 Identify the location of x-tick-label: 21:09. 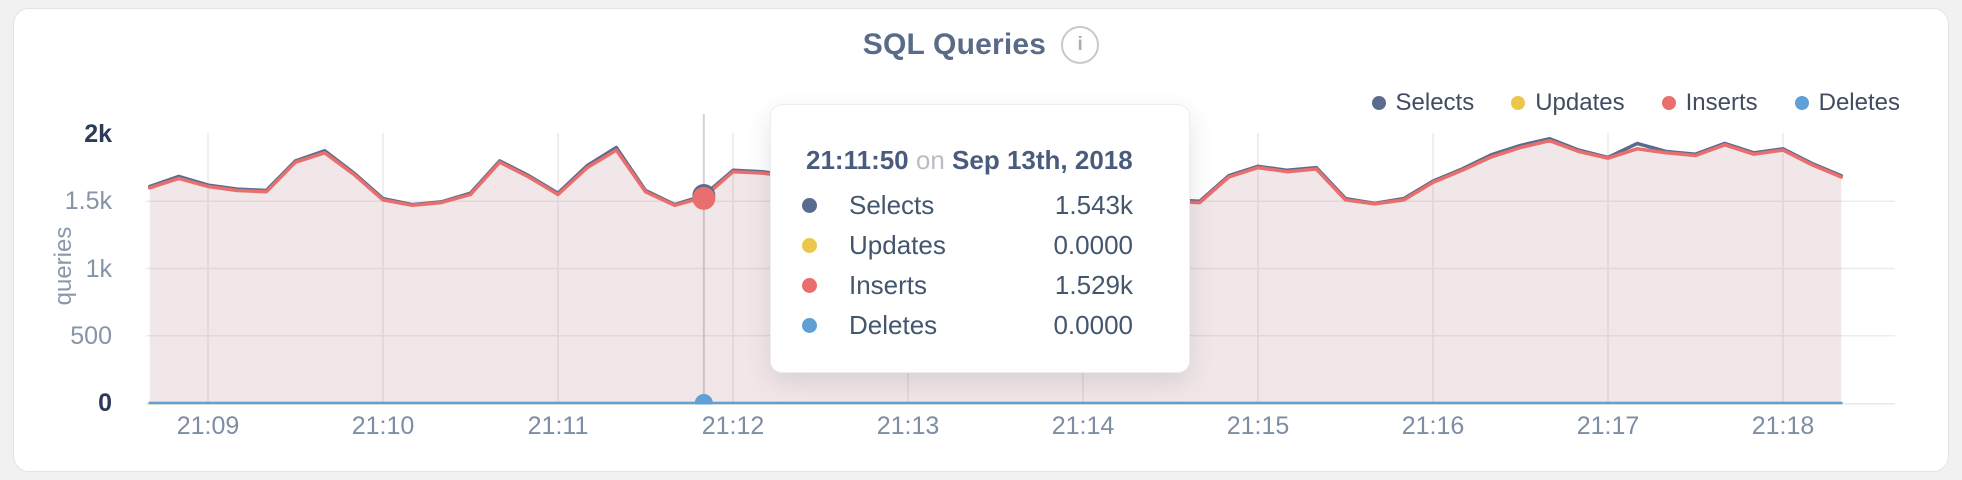
(208, 426).